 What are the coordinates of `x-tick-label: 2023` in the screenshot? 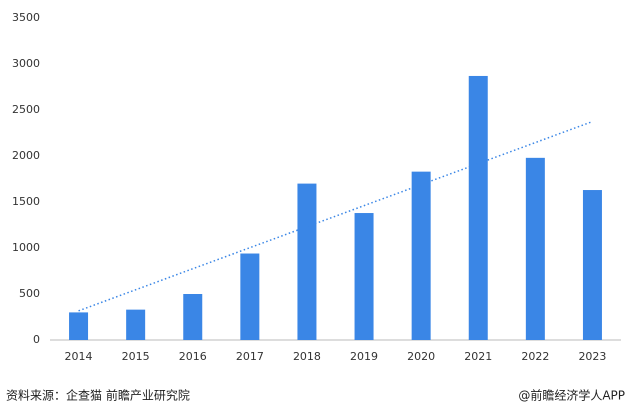 It's located at (592, 356).